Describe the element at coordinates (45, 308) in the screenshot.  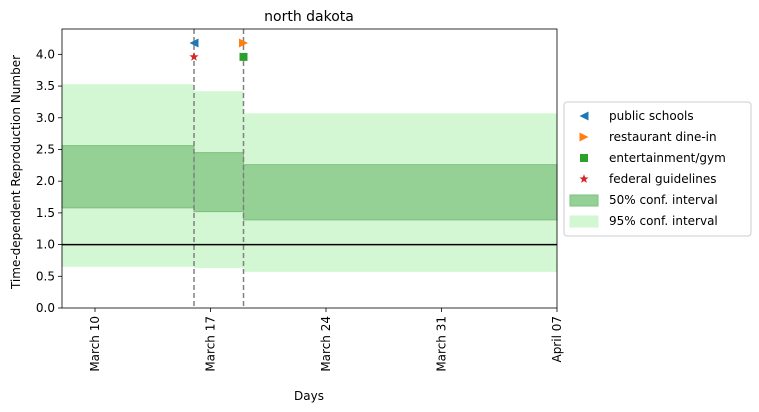
I see `y-tick-label-1: 0.0` at that location.